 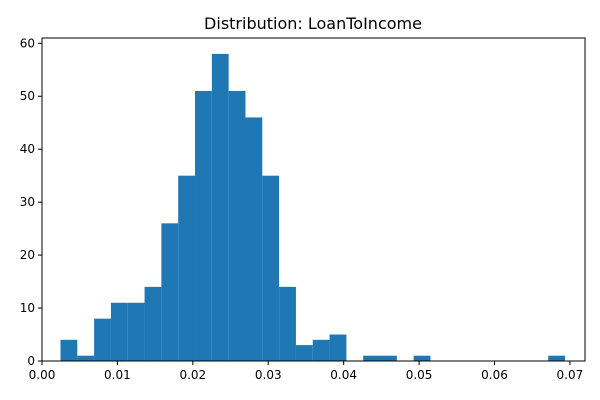 I want to click on x-tick-label: 0.05, so click(x=419, y=375).